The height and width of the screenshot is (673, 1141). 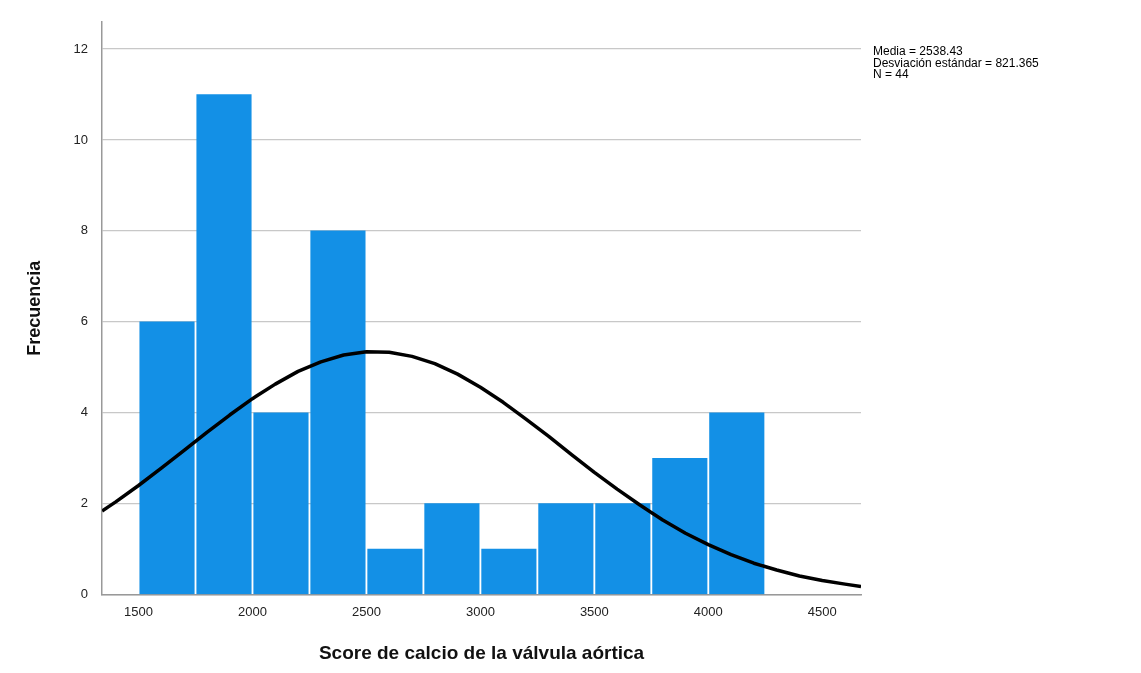 What do you see at coordinates (891, 74) in the screenshot?
I see `text: N = 44` at bounding box center [891, 74].